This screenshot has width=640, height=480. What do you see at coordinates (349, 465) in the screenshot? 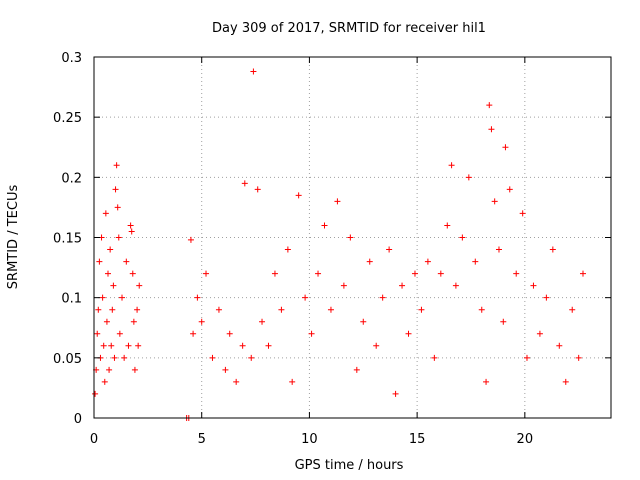
I see `x-axis-label: GPS time / hours` at bounding box center [349, 465].